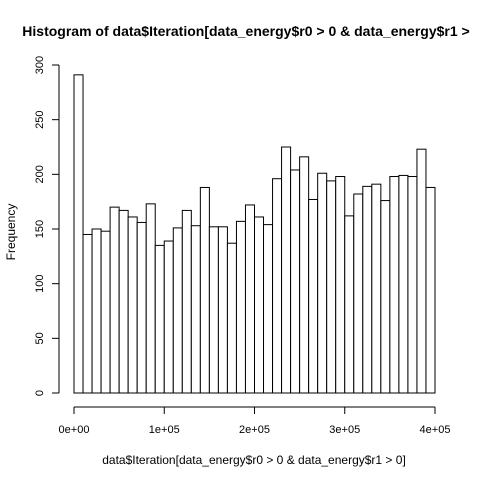 Image resolution: width=480 pixels, height=480 pixels. Describe the element at coordinates (40, 65) in the screenshot. I see `y-tick-label: 300` at that location.